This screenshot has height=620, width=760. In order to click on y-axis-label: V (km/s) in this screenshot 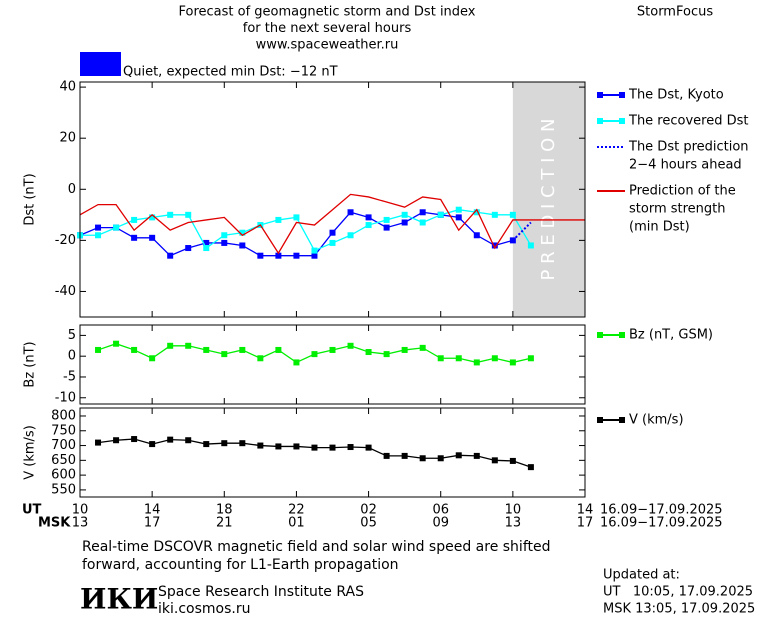, I will do `click(30, 452)`.